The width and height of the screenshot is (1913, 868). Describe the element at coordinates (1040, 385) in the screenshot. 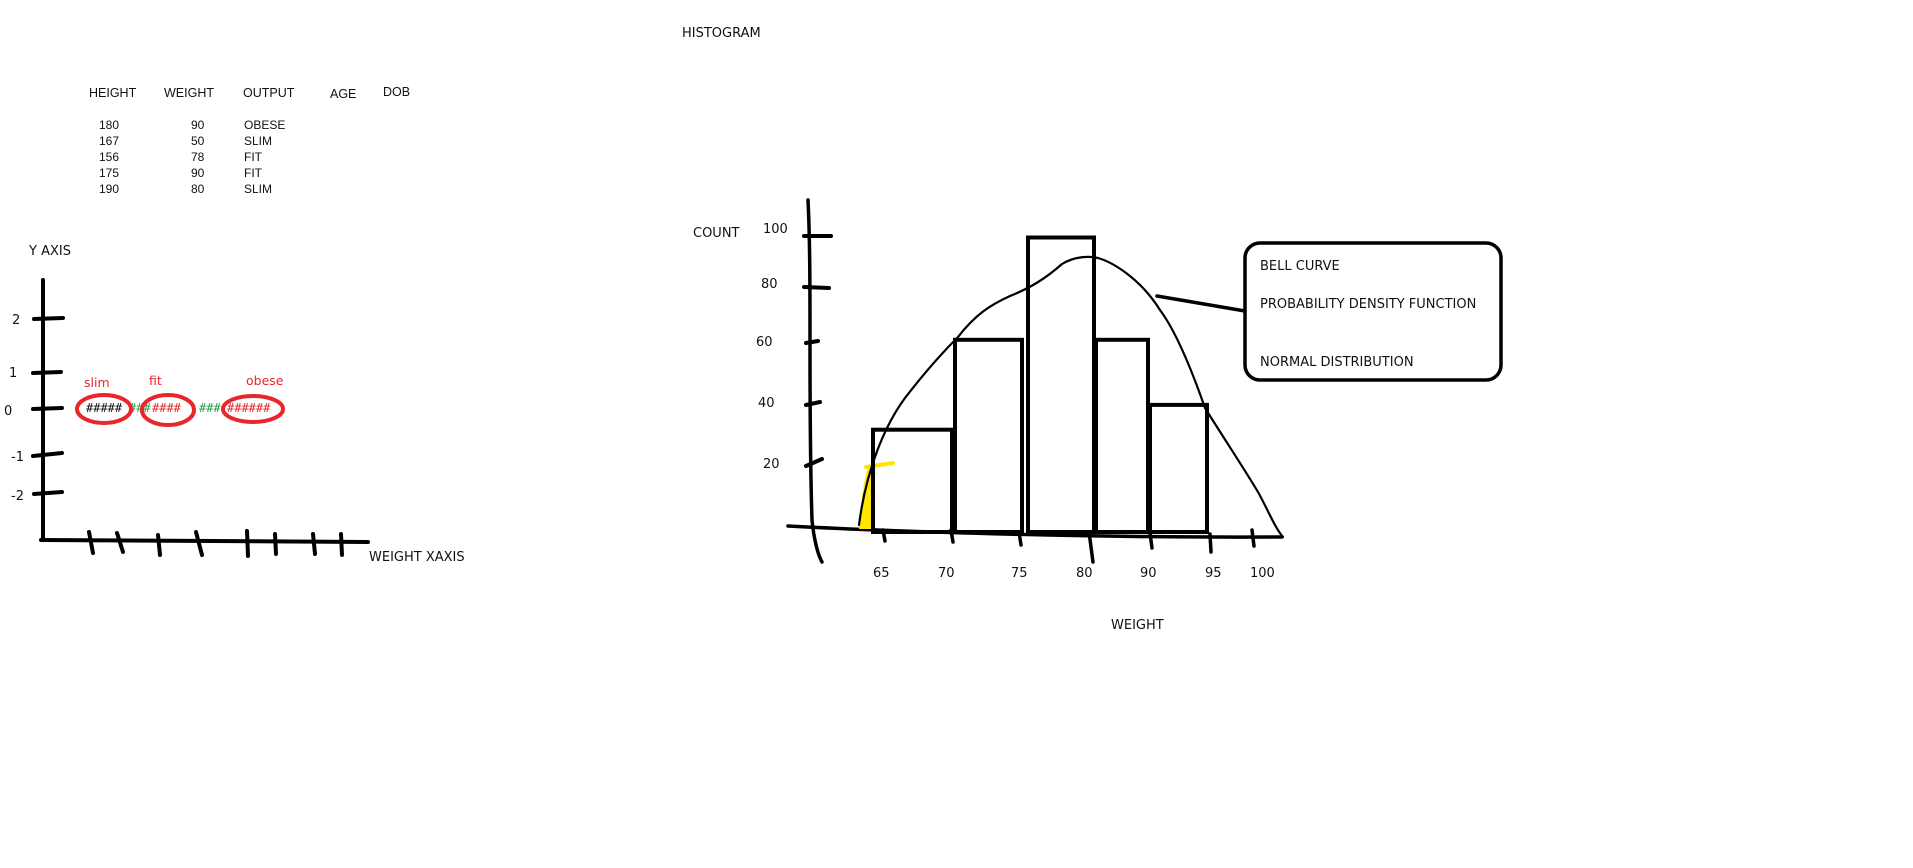

I see `histogram-bars` at that location.